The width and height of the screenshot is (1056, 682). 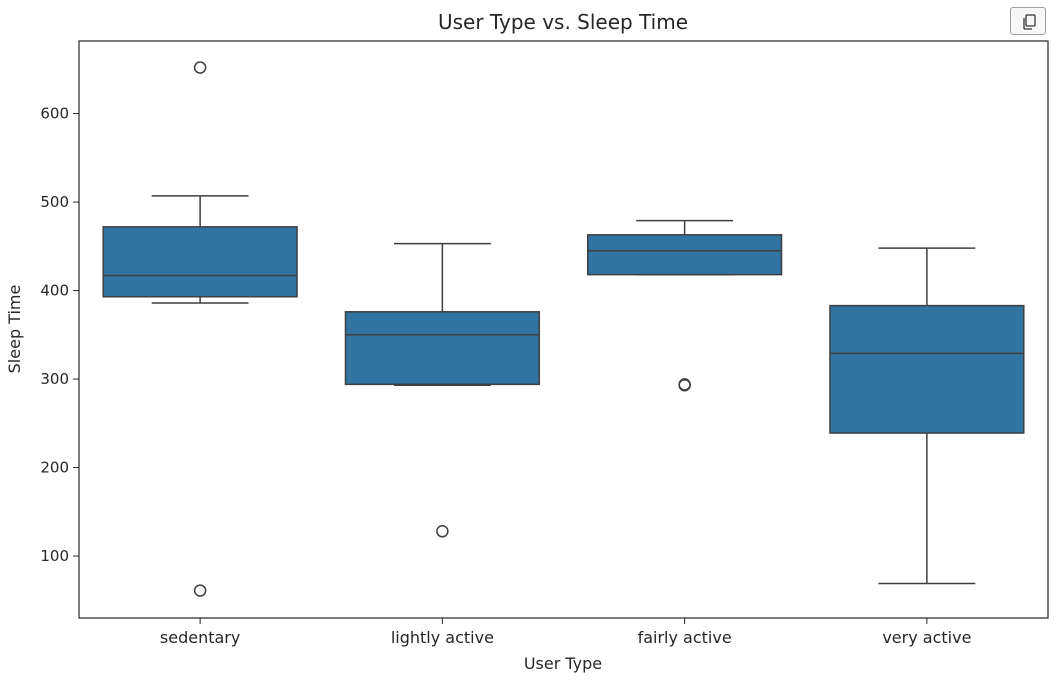 What do you see at coordinates (200, 637) in the screenshot?
I see `x-tick-label: sedentary` at bounding box center [200, 637].